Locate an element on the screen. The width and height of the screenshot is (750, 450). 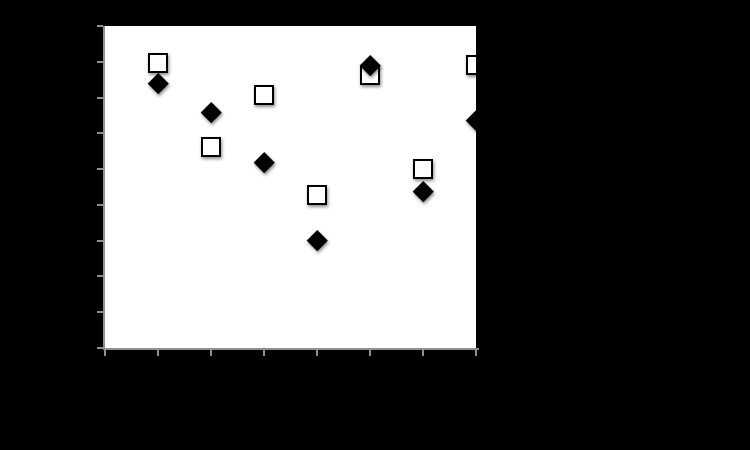
y-axis-line is located at coordinates (104, 188).